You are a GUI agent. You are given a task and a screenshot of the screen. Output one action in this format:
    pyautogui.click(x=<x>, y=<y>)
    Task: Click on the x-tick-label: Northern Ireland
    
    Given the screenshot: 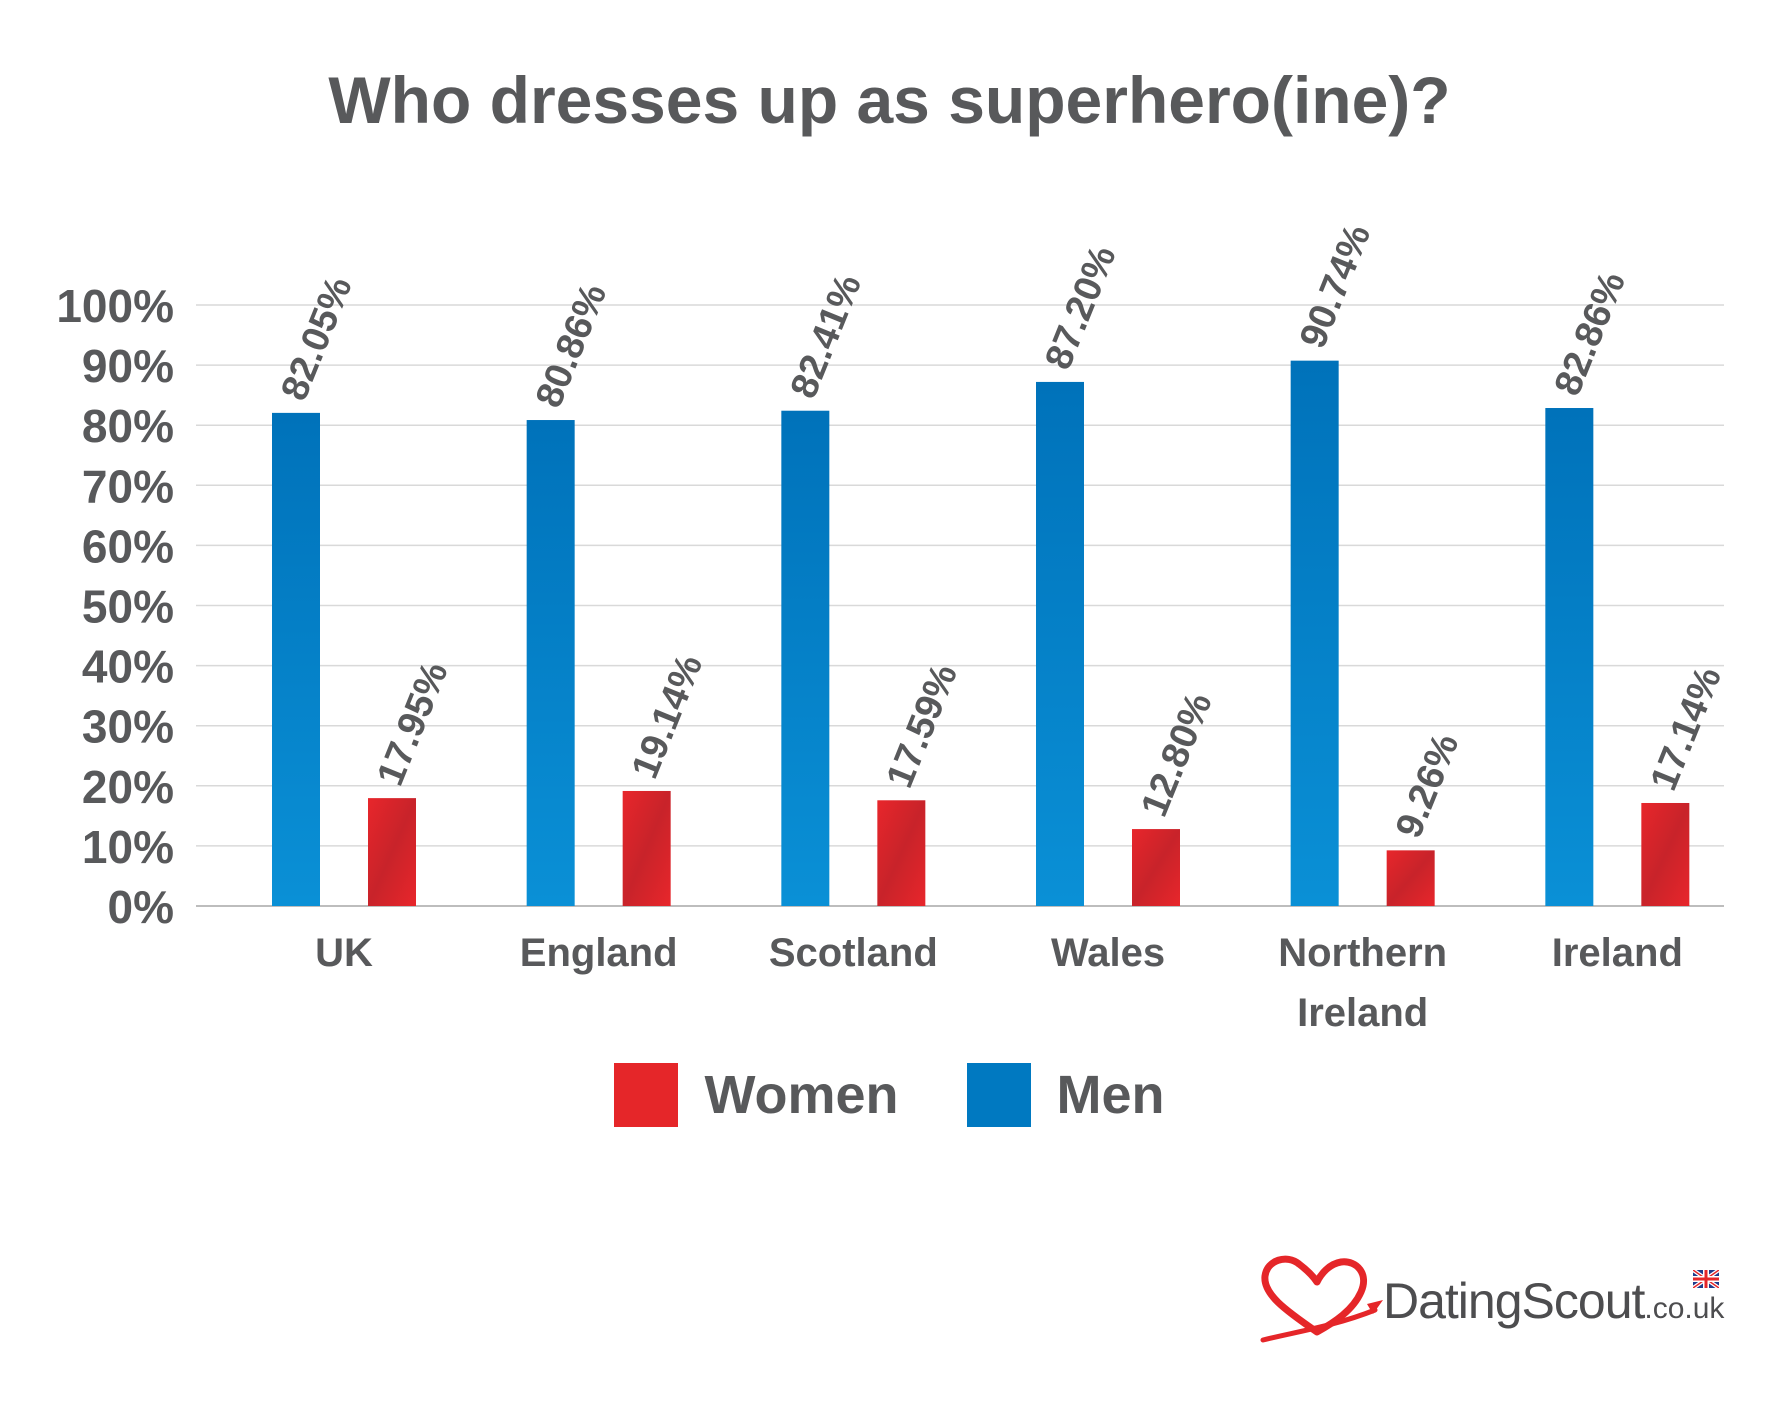 What is the action you would take?
    pyautogui.click(x=1362, y=983)
    